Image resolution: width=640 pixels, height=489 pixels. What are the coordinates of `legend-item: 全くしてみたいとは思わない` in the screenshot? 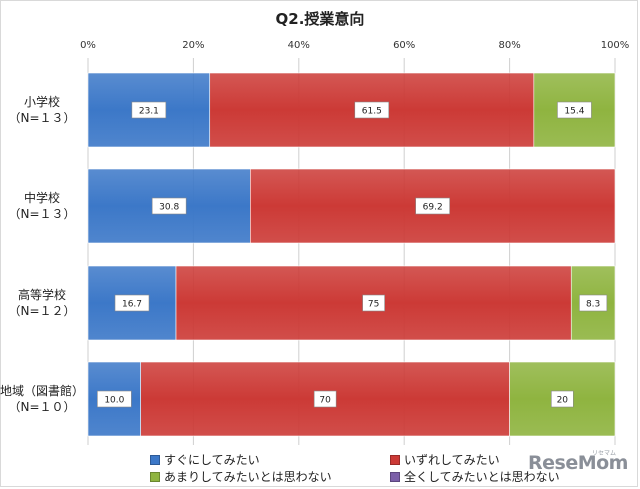 It's located at (475, 476).